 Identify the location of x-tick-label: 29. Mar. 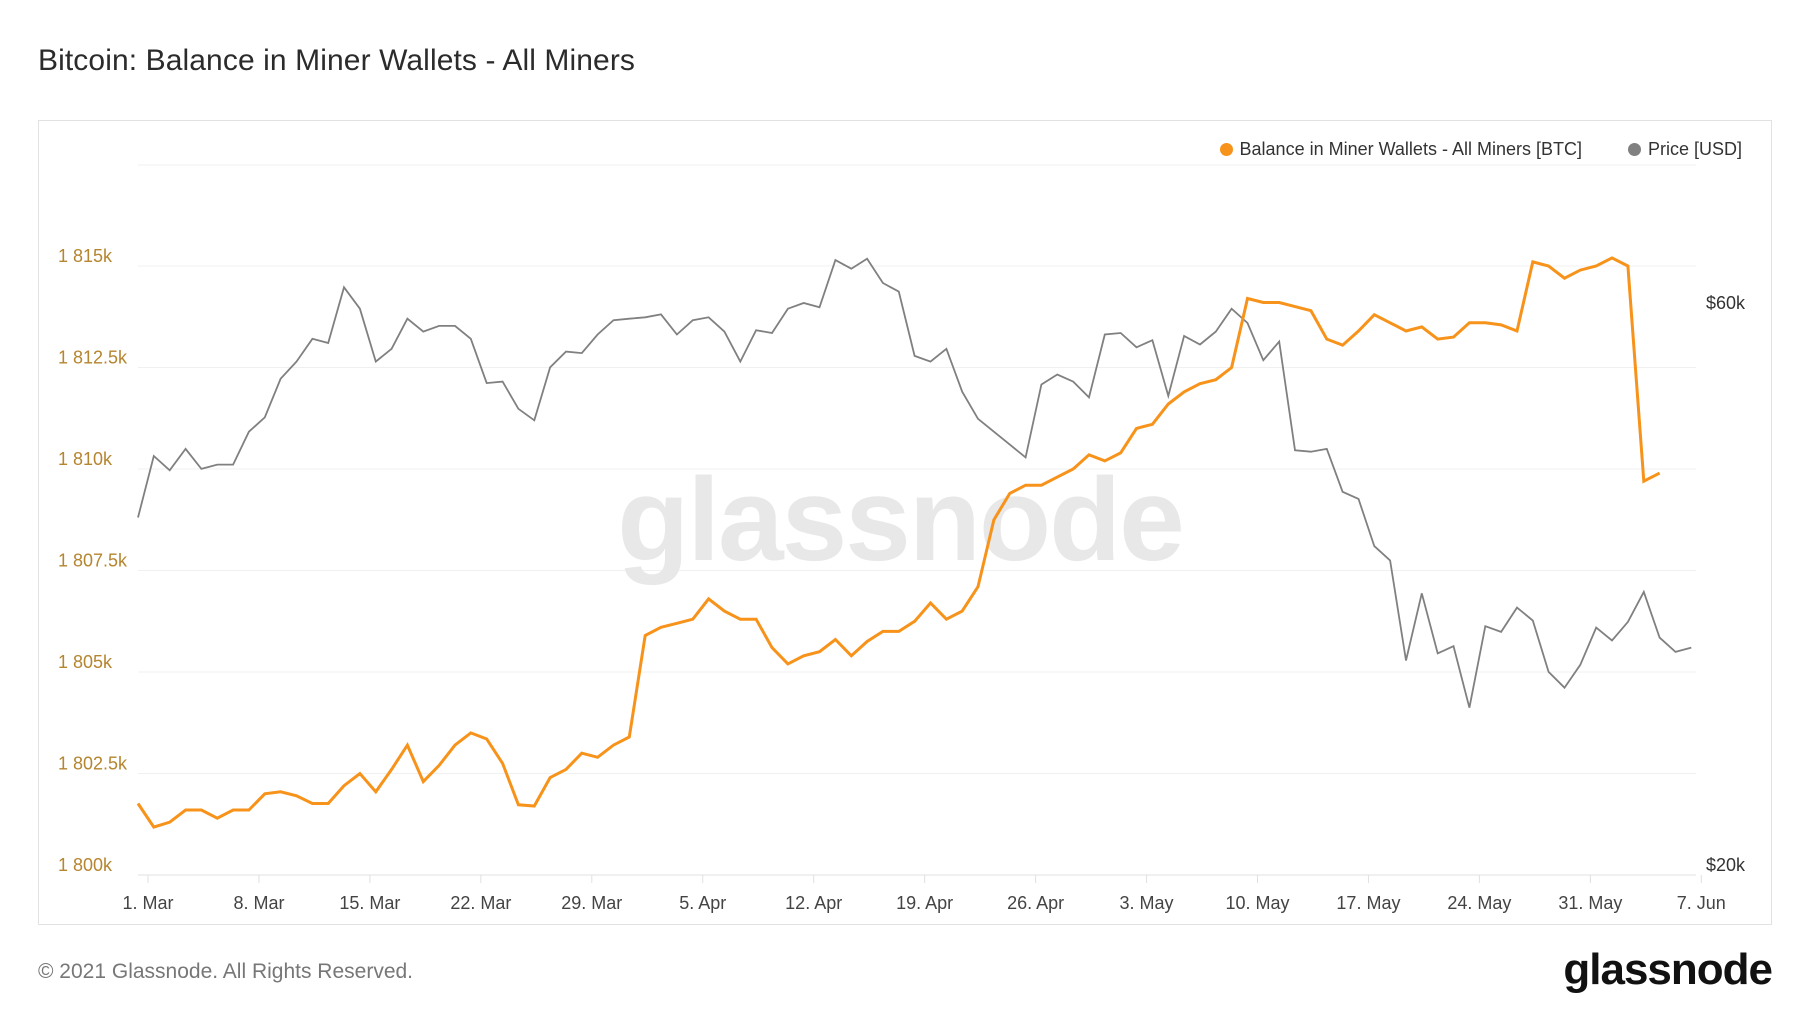
(591, 903).